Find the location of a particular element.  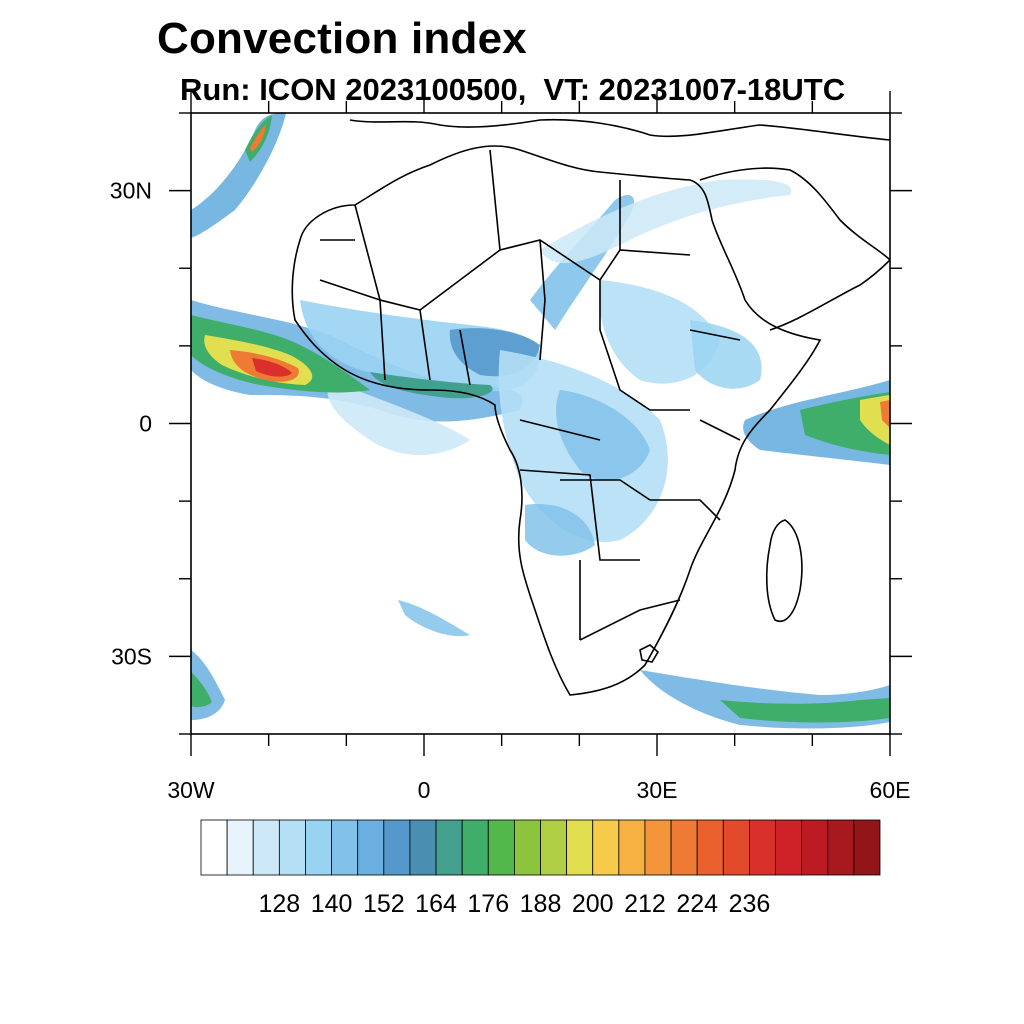

field-ethiopia is located at coordinates (726, 354).